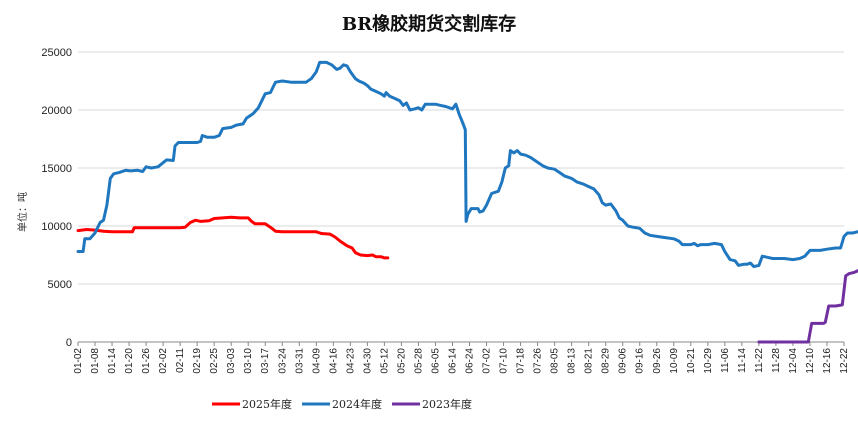 The height and width of the screenshot is (424, 858). What do you see at coordinates (384, 361) in the screenshot?
I see `x-tick-label: 05-12` at bounding box center [384, 361].